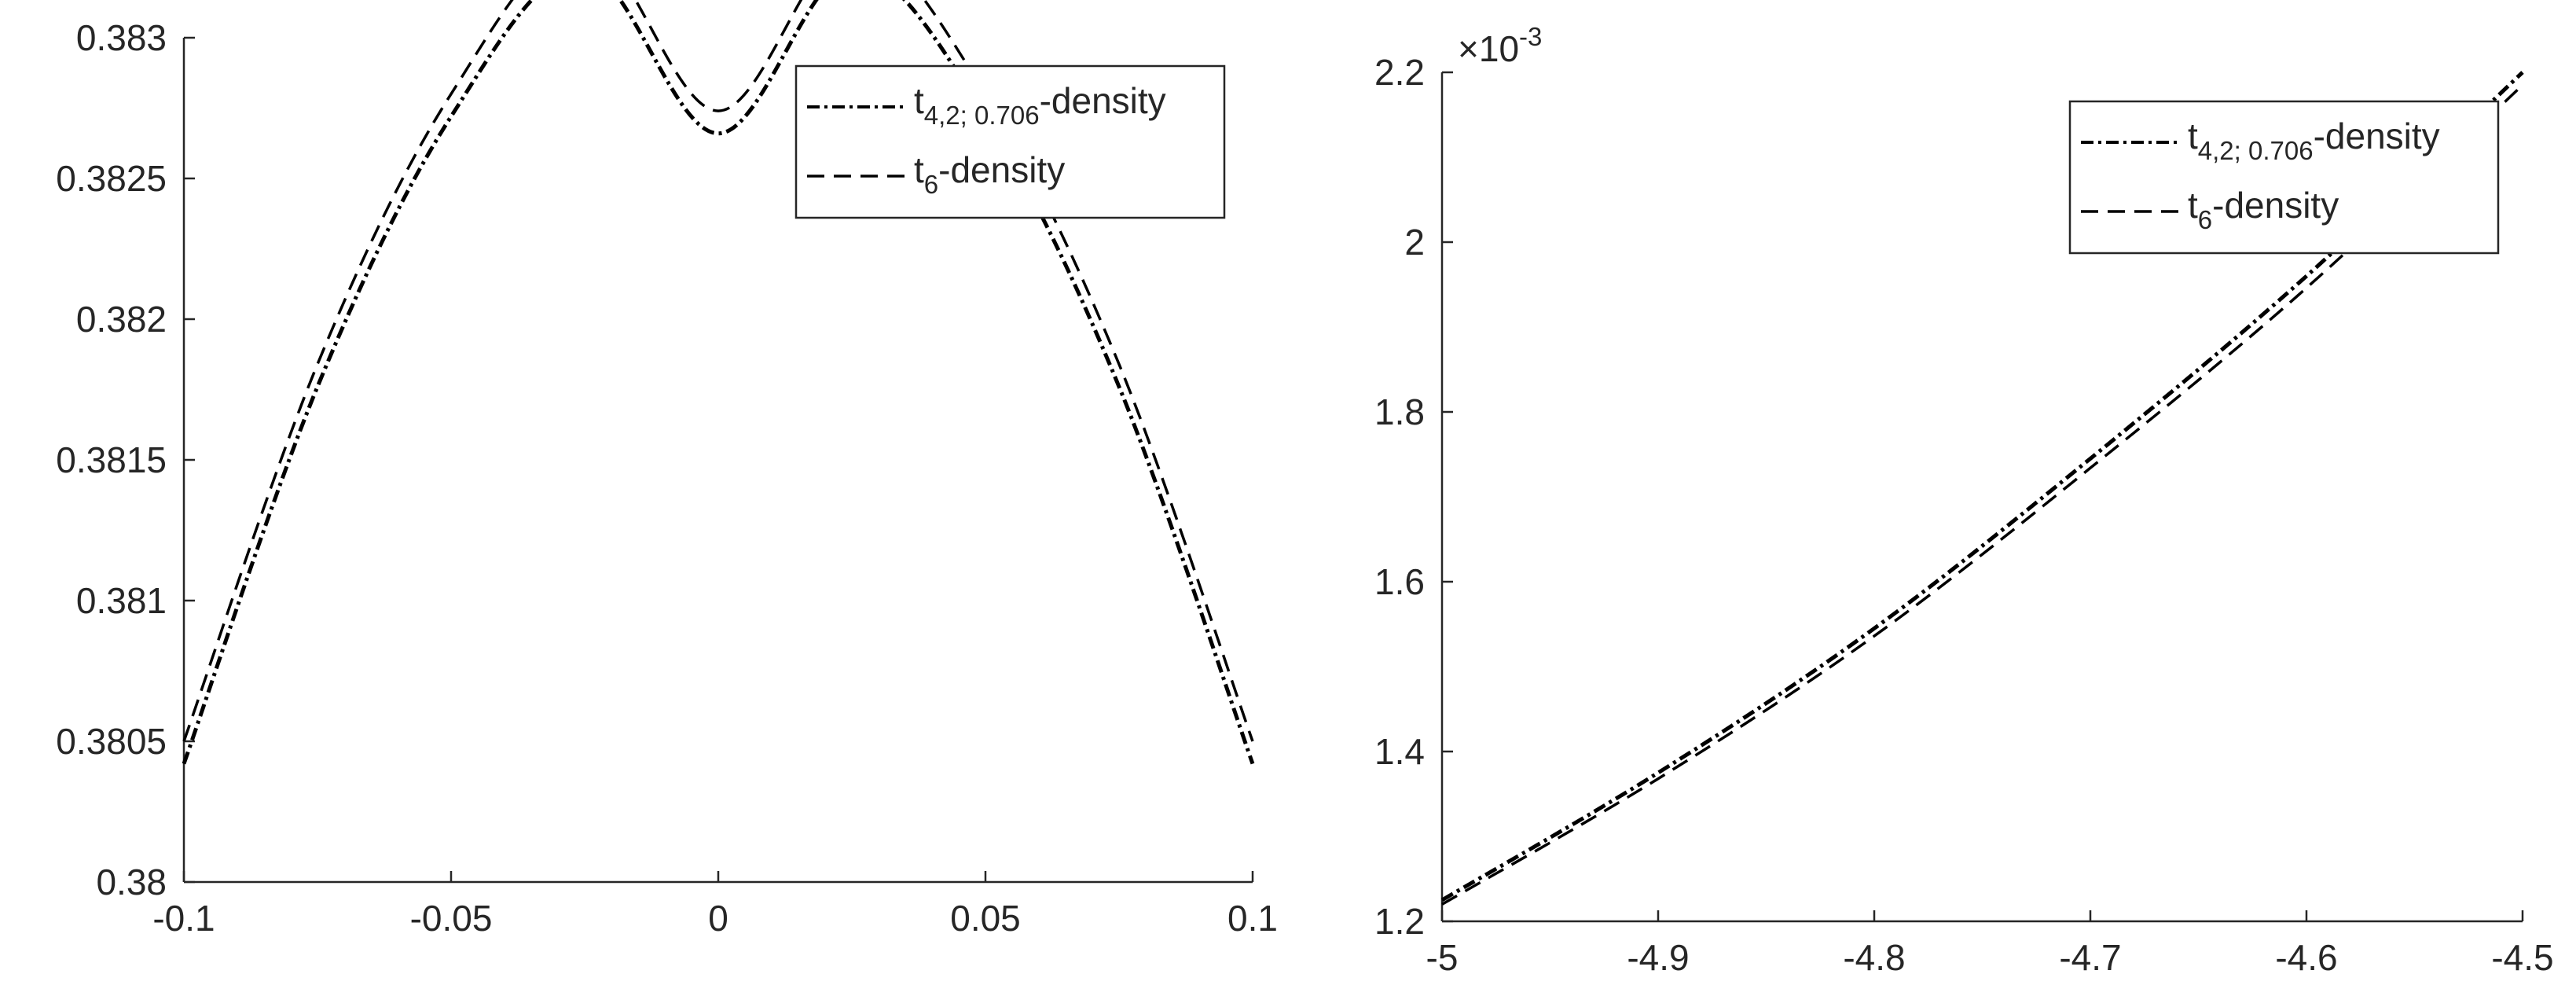 This screenshot has width=2576, height=1007. What do you see at coordinates (131, 882) in the screenshot?
I see `y-tick-label: 0.38` at bounding box center [131, 882].